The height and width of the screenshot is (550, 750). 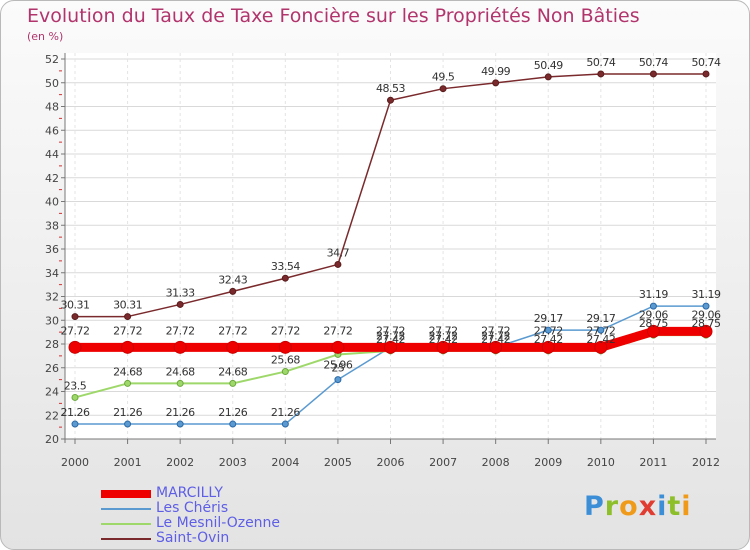 What do you see at coordinates (75, 462) in the screenshot?
I see `x-tick-label: 2000` at bounding box center [75, 462].